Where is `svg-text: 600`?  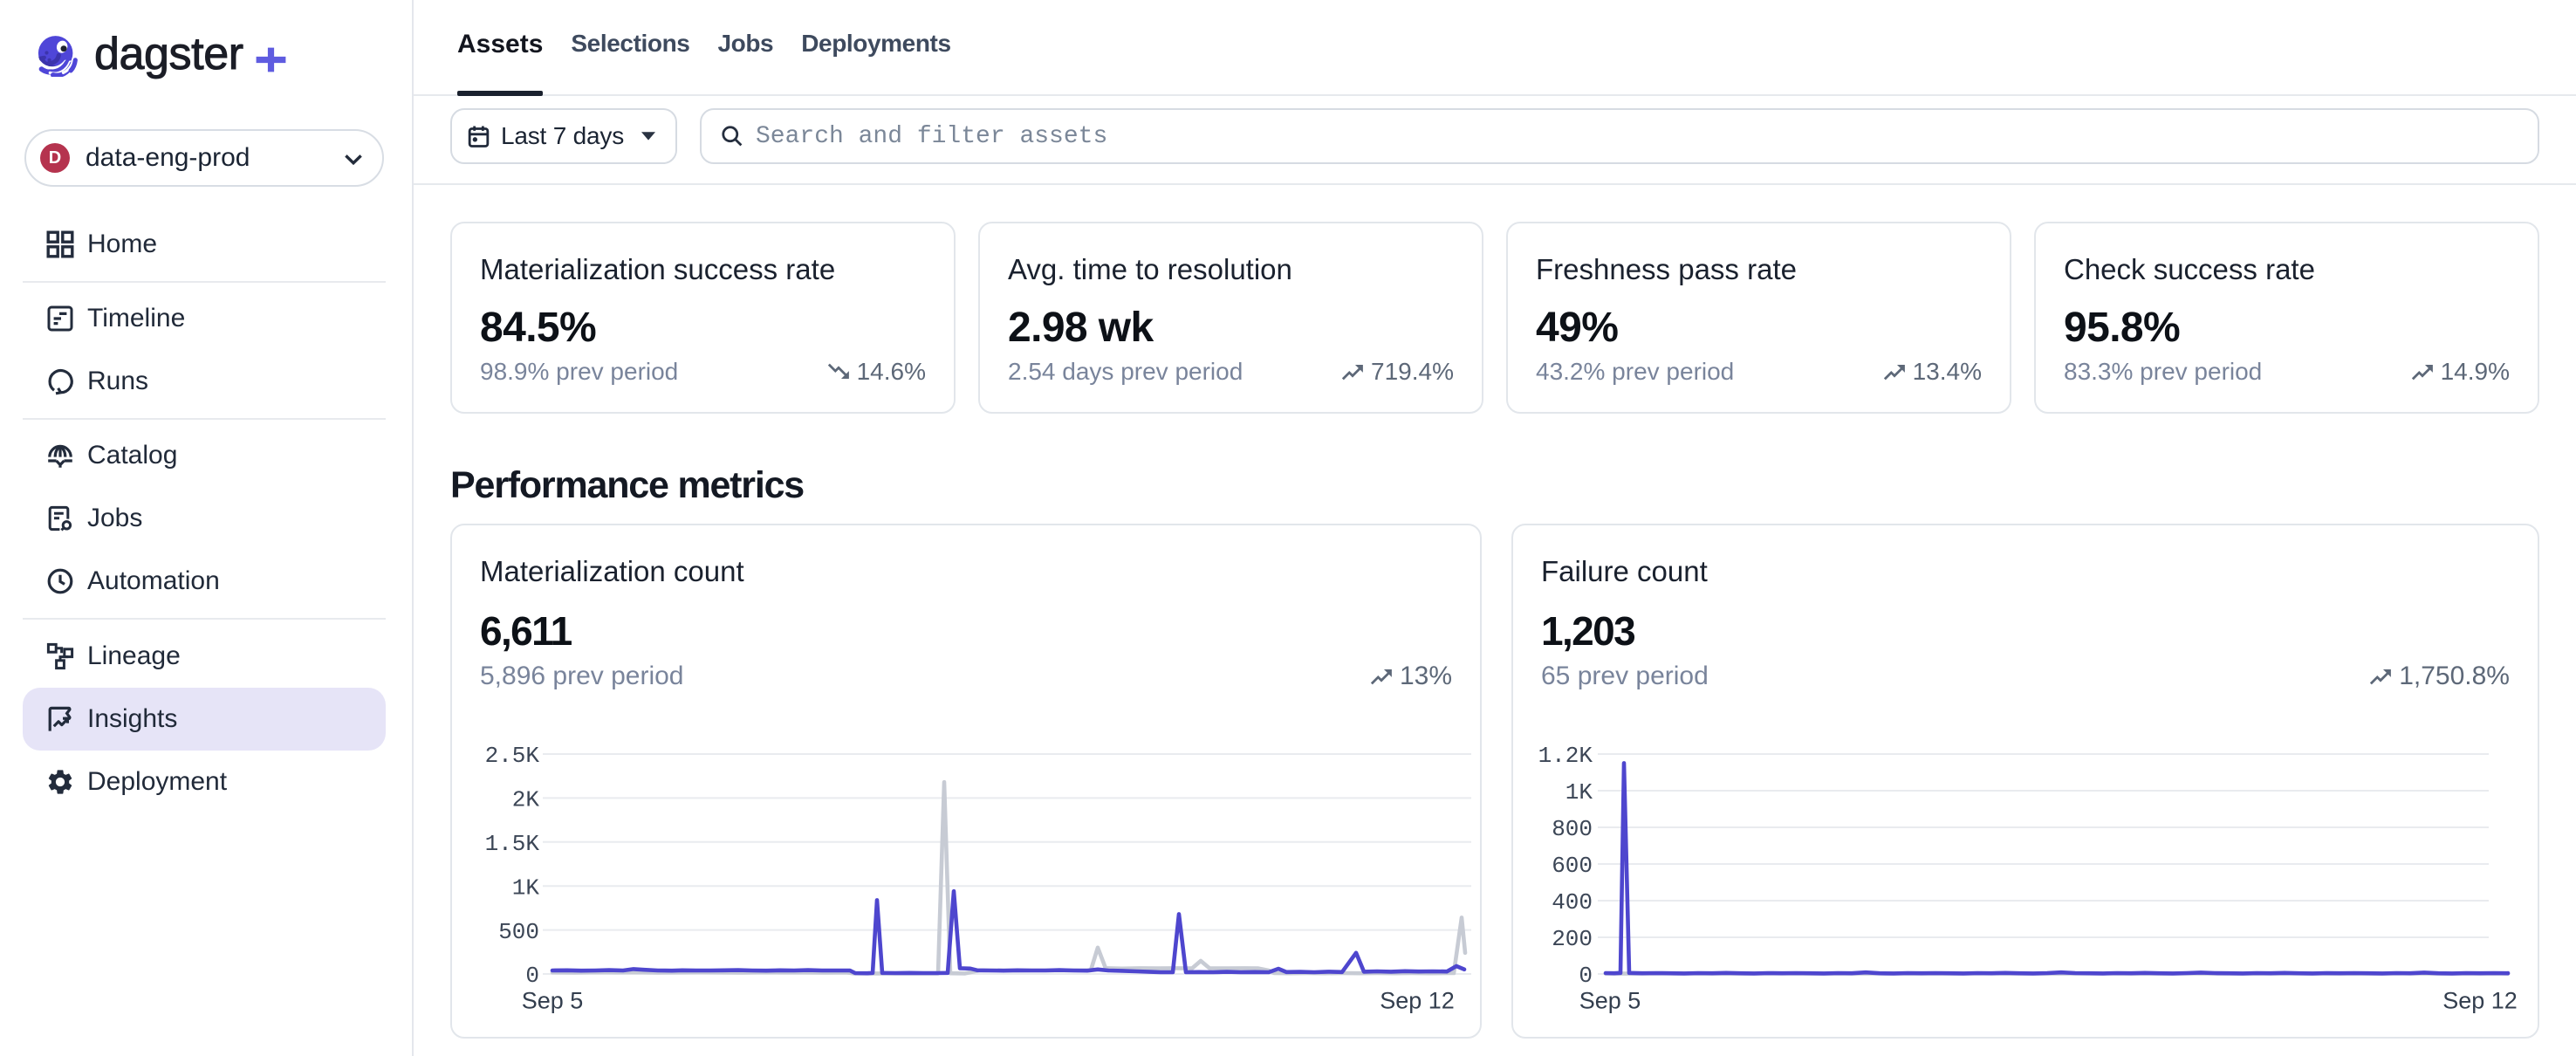 svg-text: 600 is located at coordinates (1572, 866).